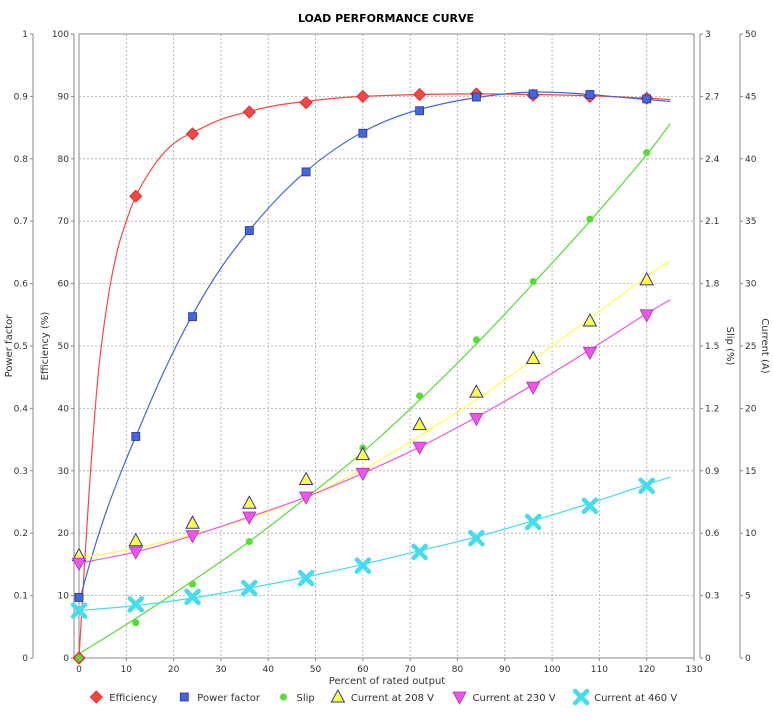  What do you see at coordinates (363, 670) in the screenshot?
I see `x-tick-label: 60` at bounding box center [363, 670].